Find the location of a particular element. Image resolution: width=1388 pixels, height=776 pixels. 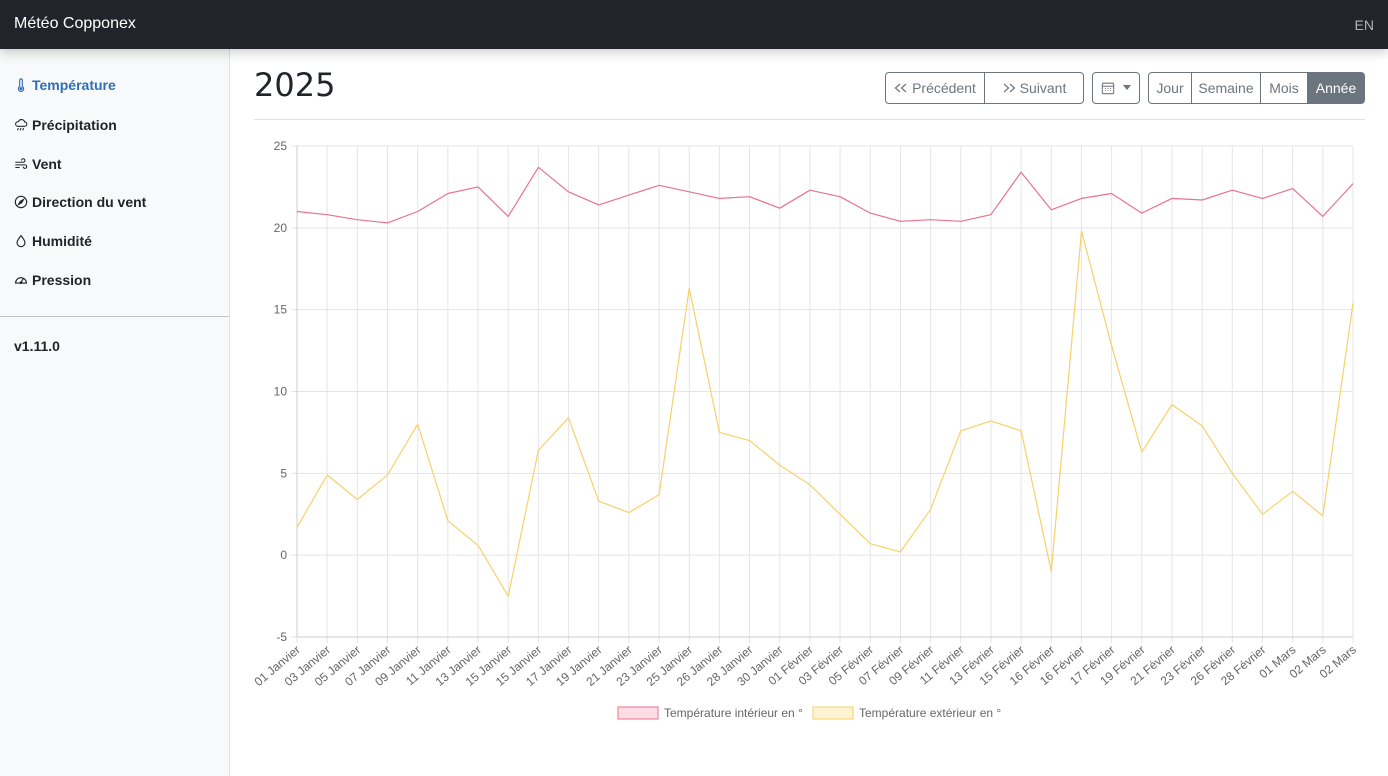

sidebar-item-wind: Vent is located at coordinates (38, 164).